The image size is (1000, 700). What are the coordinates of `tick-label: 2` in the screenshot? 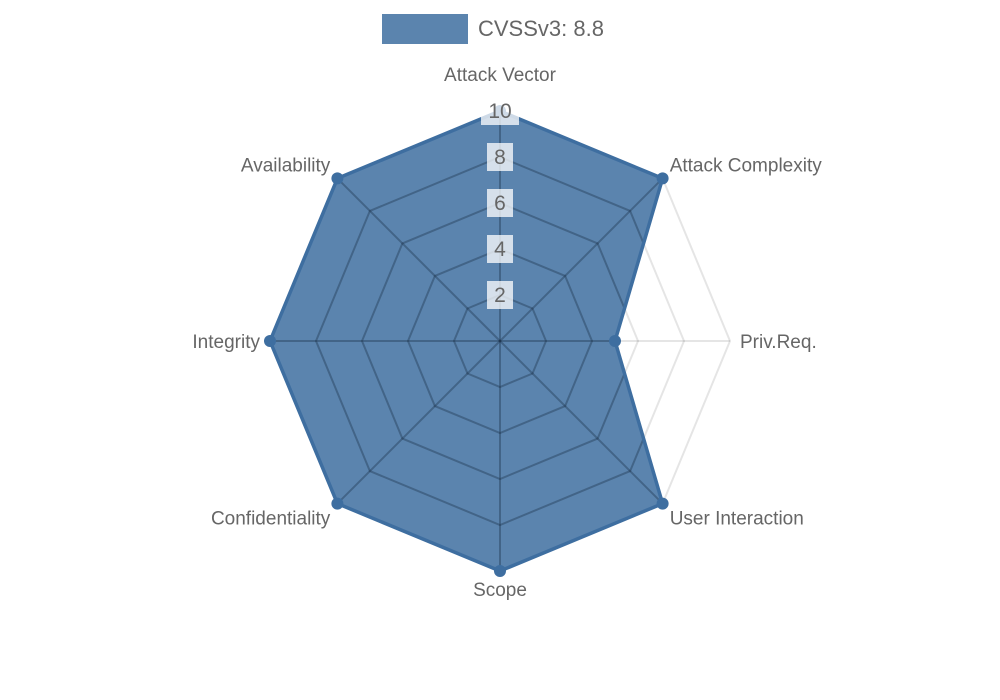 It's located at (500, 295).